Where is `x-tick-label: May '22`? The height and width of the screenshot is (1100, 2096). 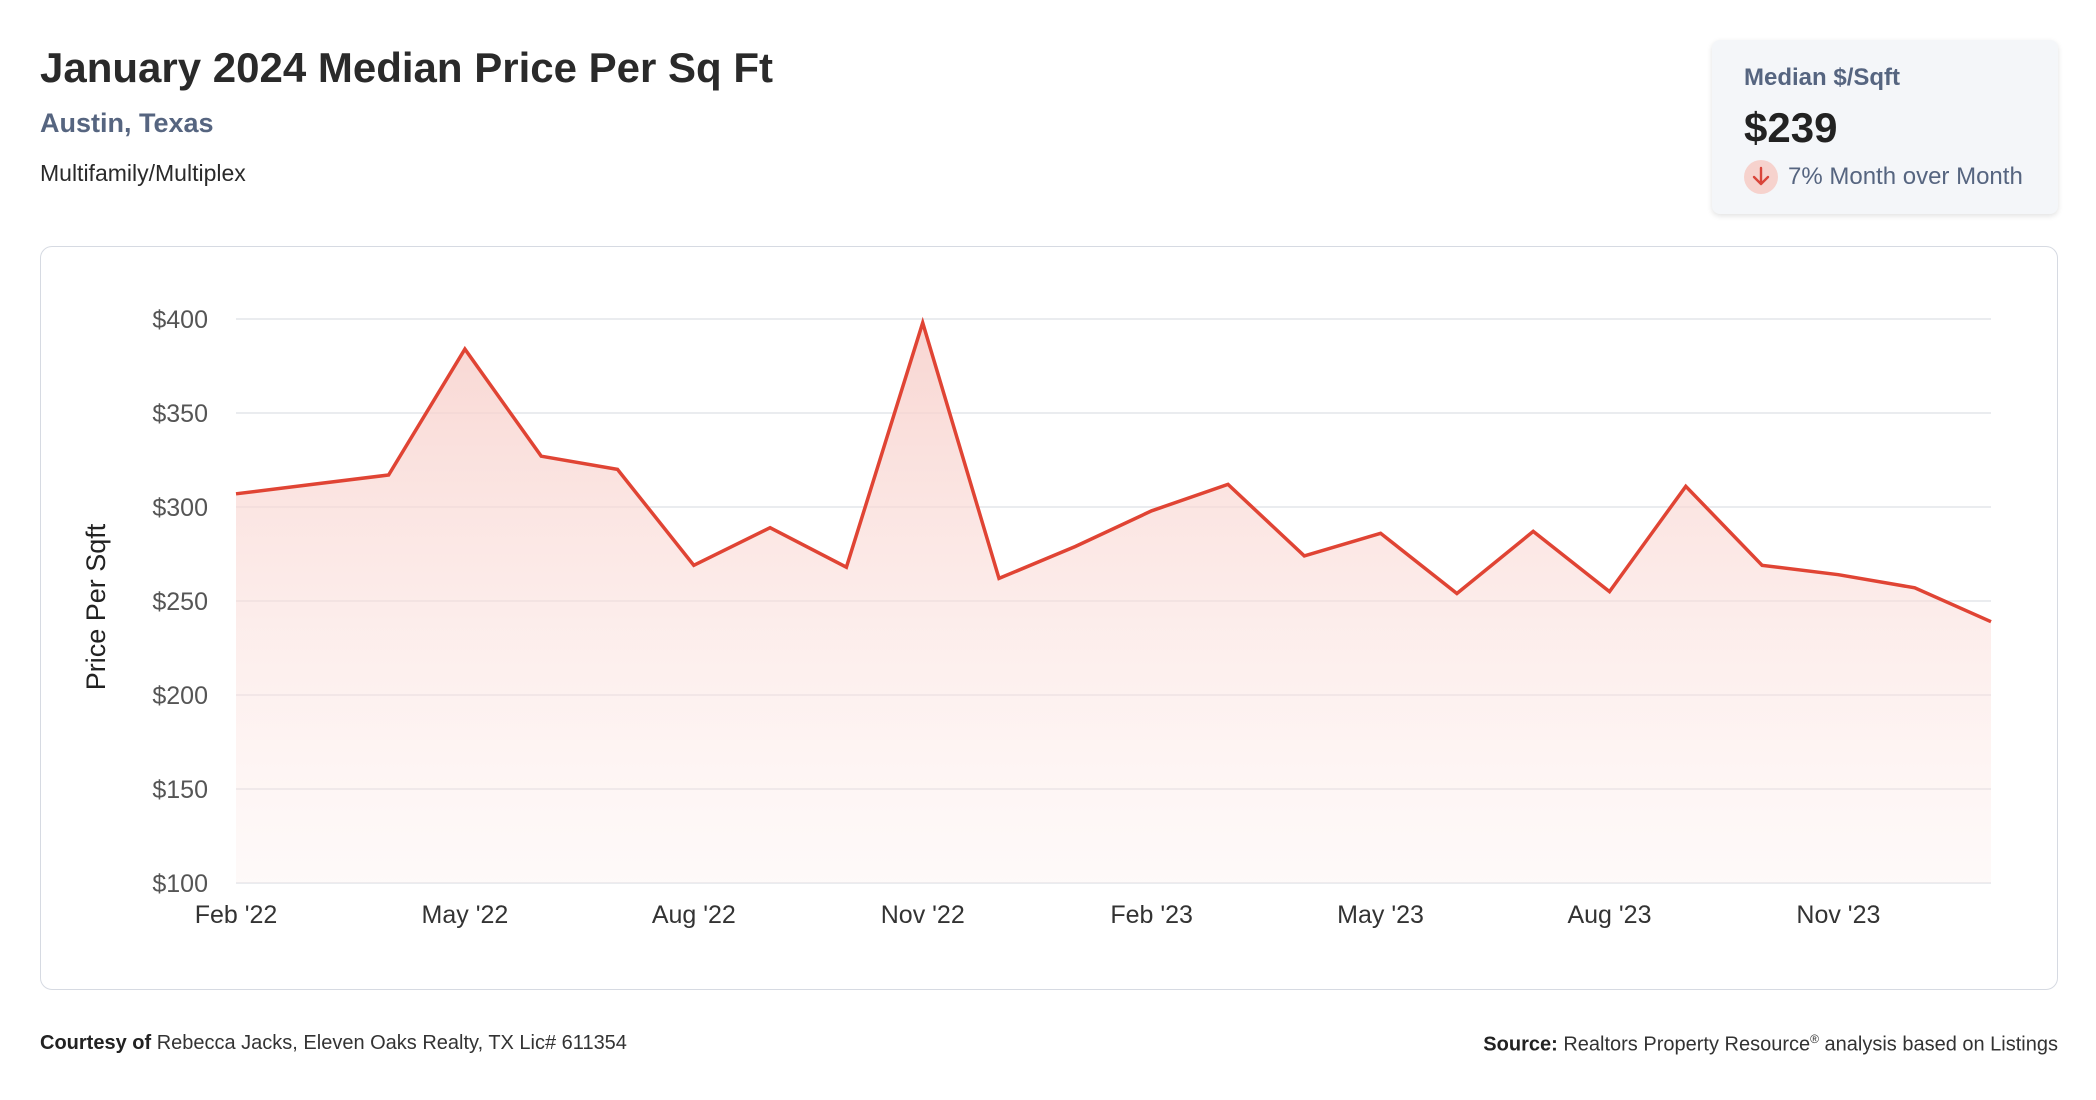 x-tick-label: May '22 is located at coordinates (465, 915).